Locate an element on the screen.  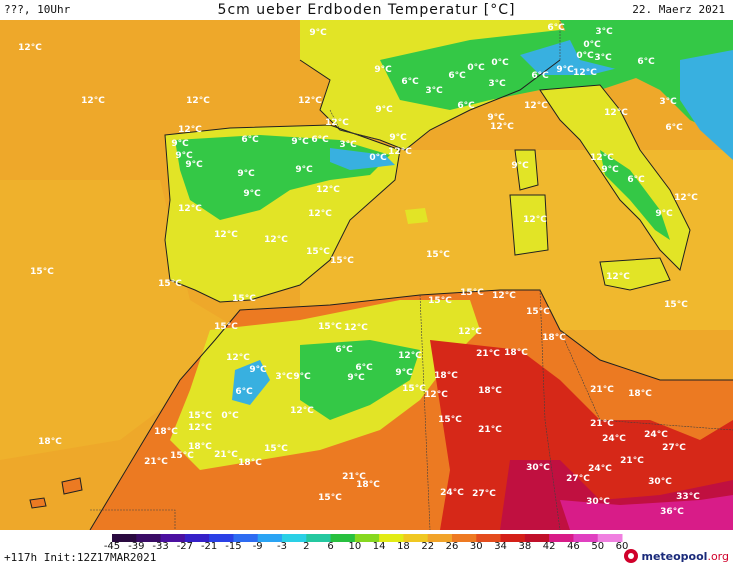
legend-tick-label: 30 is located at coordinates (476, 546).